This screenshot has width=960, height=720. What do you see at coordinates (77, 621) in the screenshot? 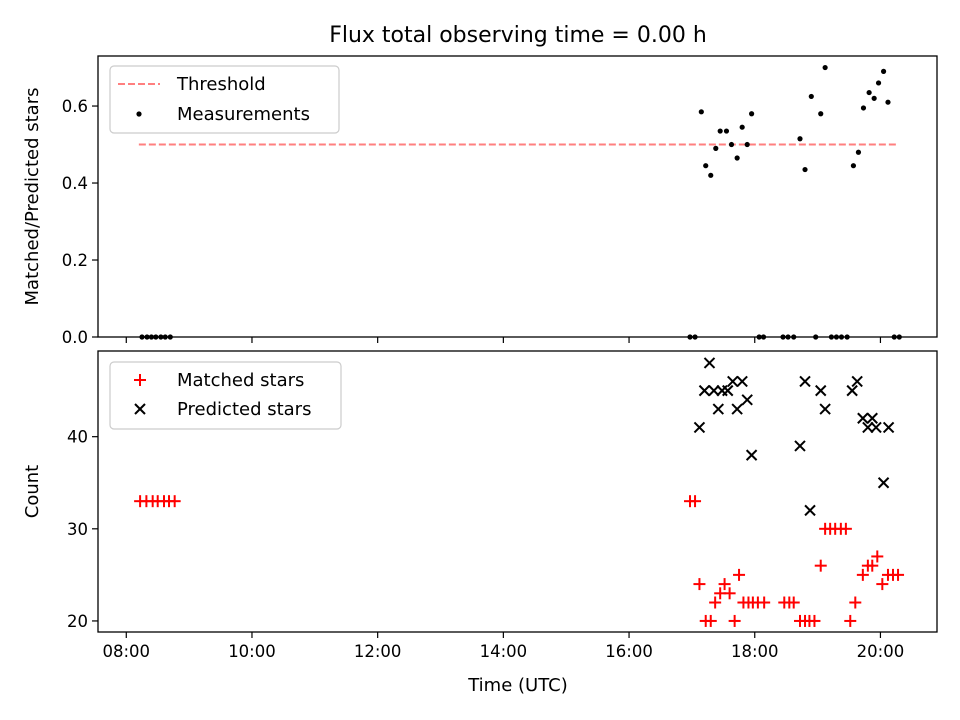
I see `bottom-y-tick-label: 20` at bounding box center [77, 621].